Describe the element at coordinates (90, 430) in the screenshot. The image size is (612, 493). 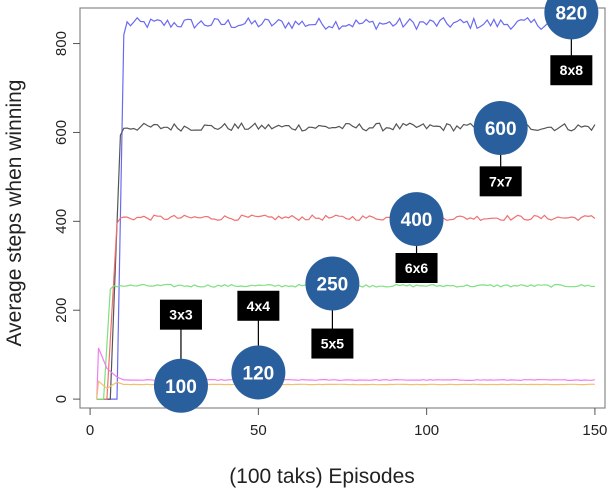
I see `x-tick-label: 0` at that location.